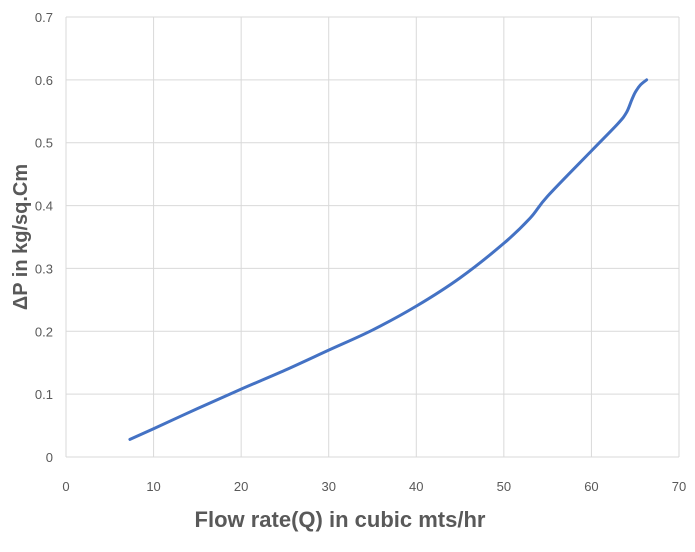  Describe the element at coordinates (328, 486) in the screenshot. I see `x-tick-label: 30` at that location.